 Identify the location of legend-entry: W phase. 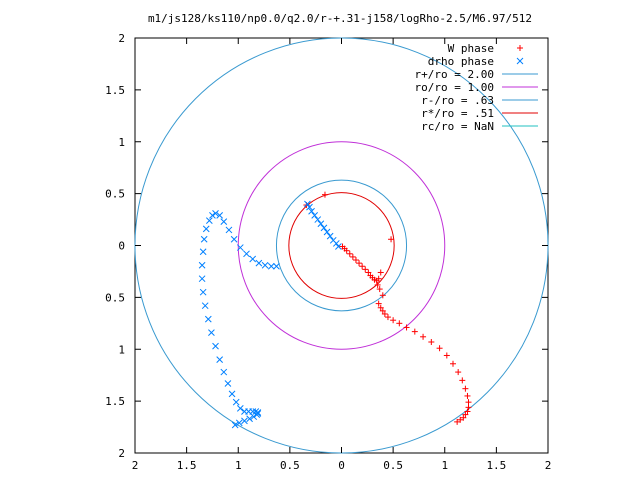
(485, 48).